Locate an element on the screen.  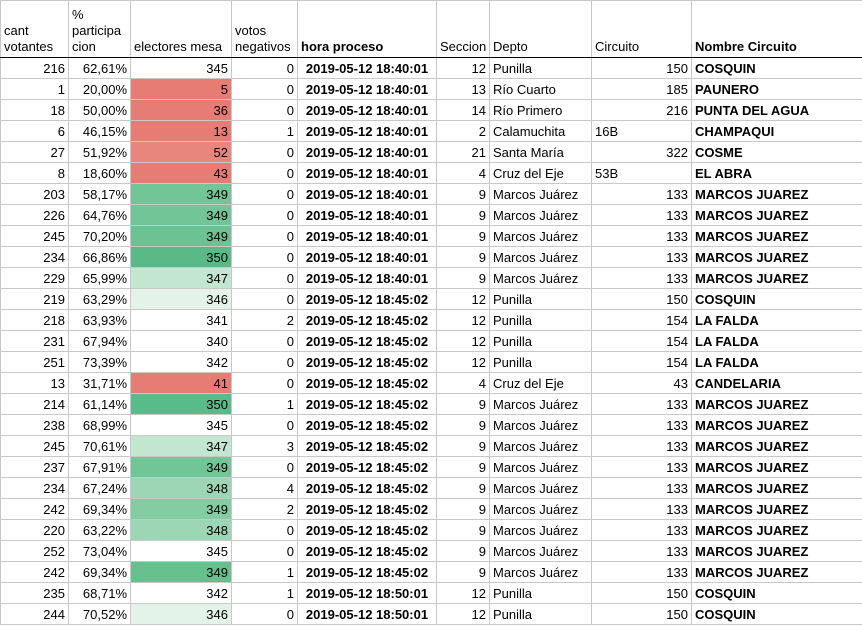
cell-participacion: 50,00% is located at coordinates (99, 110).